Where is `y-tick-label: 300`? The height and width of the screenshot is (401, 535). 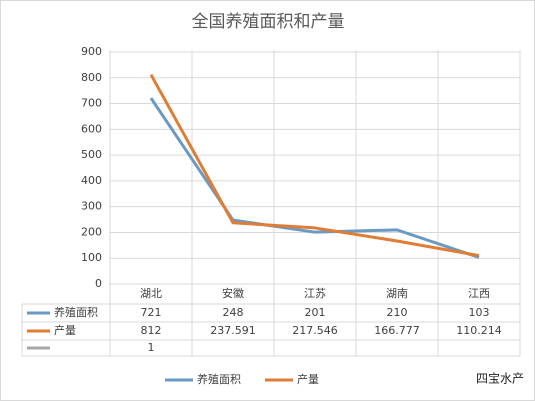
y-tick-label: 300 is located at coordinates (91, 206).